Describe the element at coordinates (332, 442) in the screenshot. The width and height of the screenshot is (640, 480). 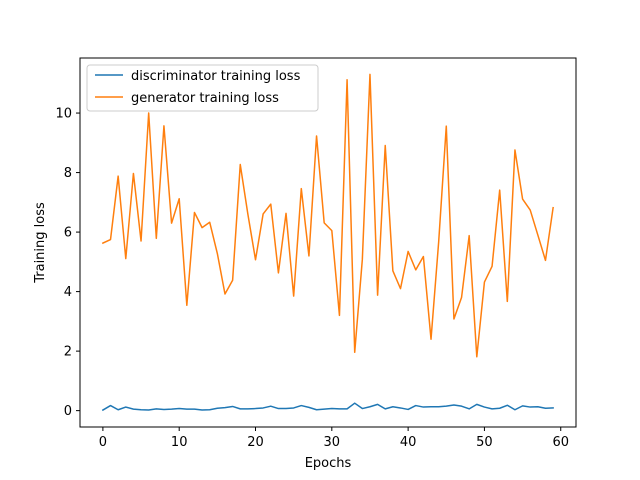
I see `x-tick-label: 30` at that location.